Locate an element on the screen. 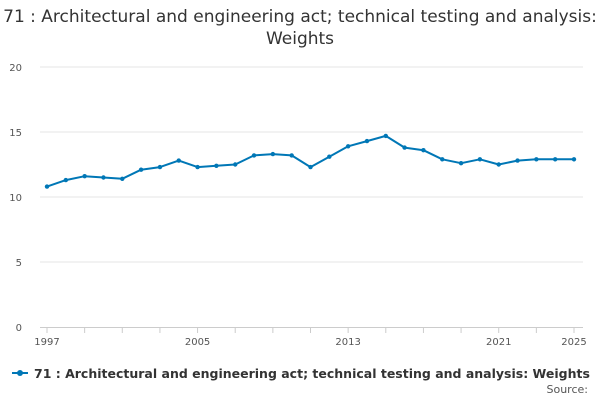  source-label: Source: is located at coordinates (567, 389).